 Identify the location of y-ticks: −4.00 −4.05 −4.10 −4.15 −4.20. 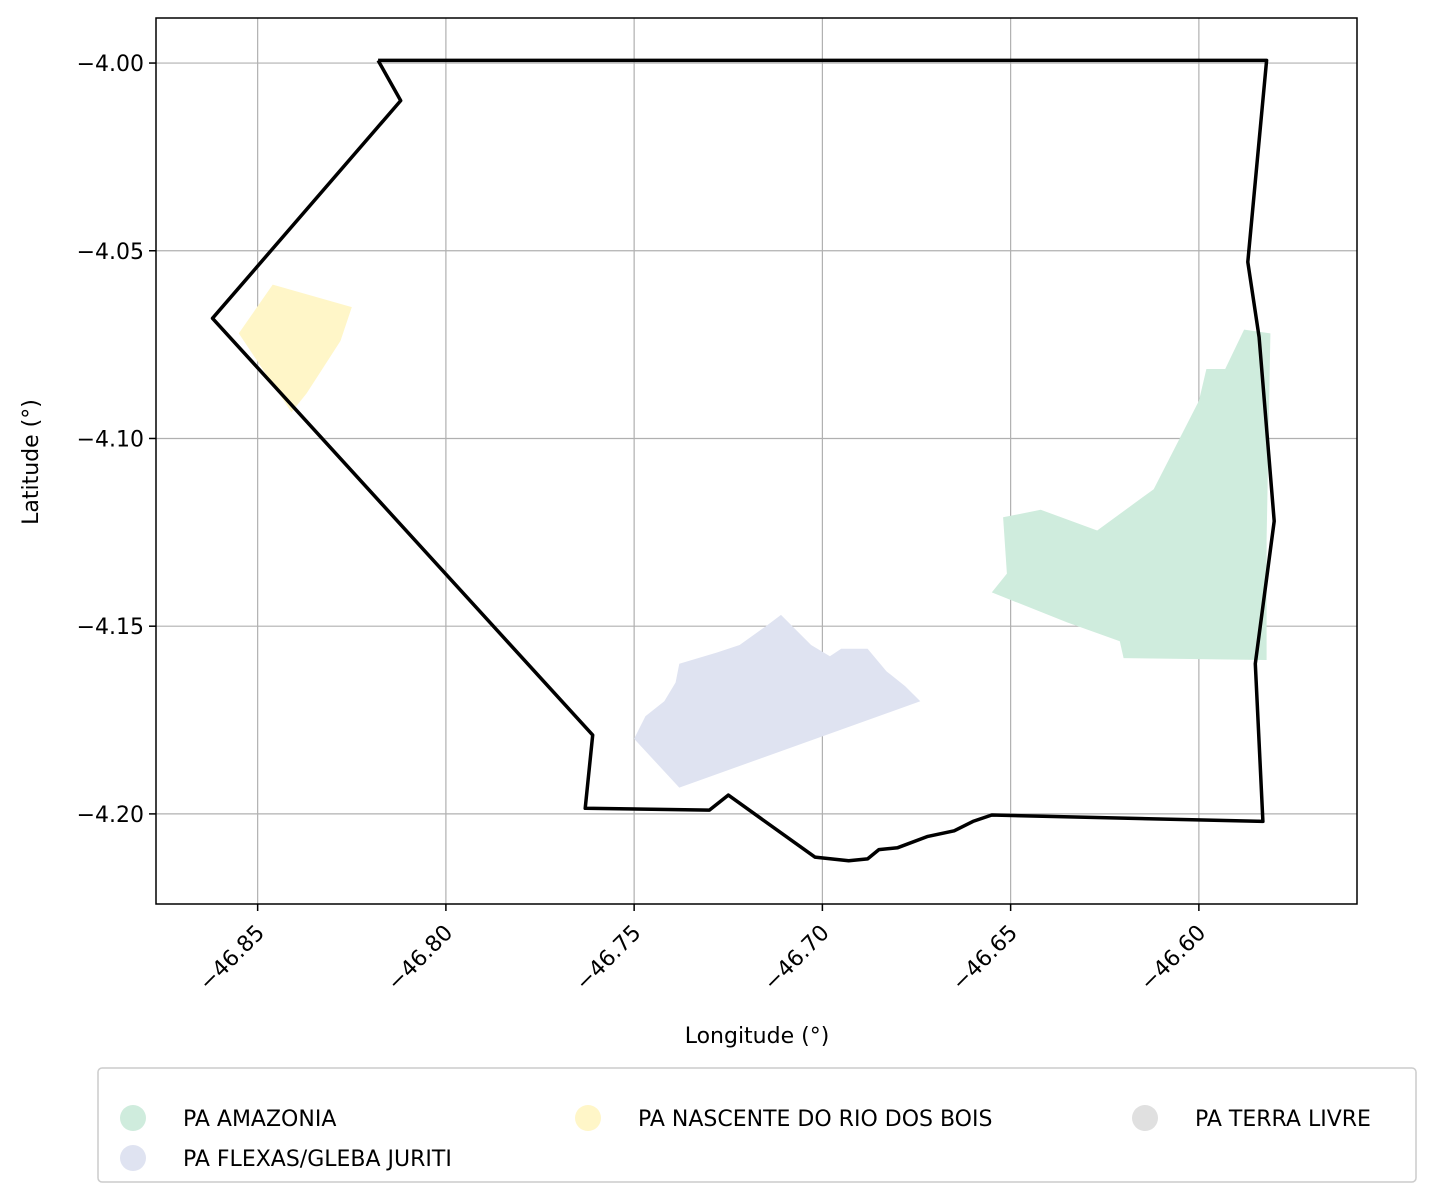
(116, 440).